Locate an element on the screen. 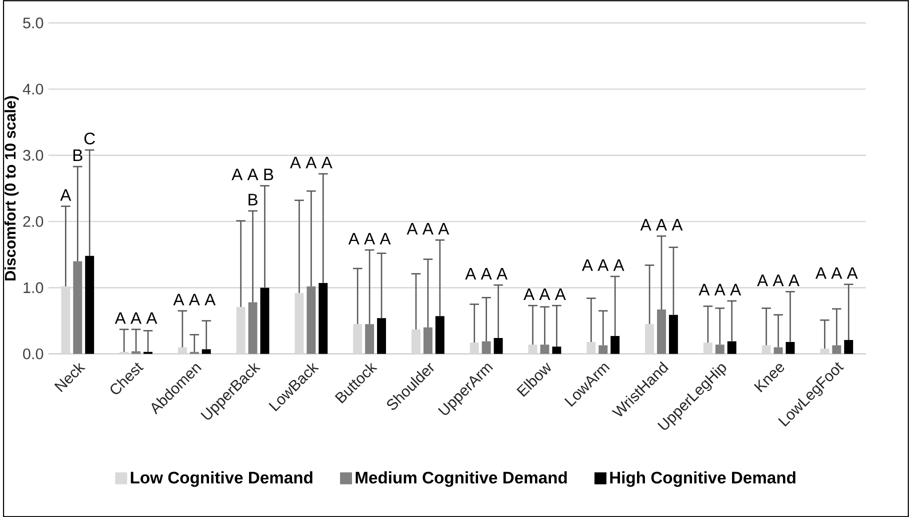 The height and width of the screenshot is (517, 909). y-tick-label: 3.0 is located at coordinates (33, 155).